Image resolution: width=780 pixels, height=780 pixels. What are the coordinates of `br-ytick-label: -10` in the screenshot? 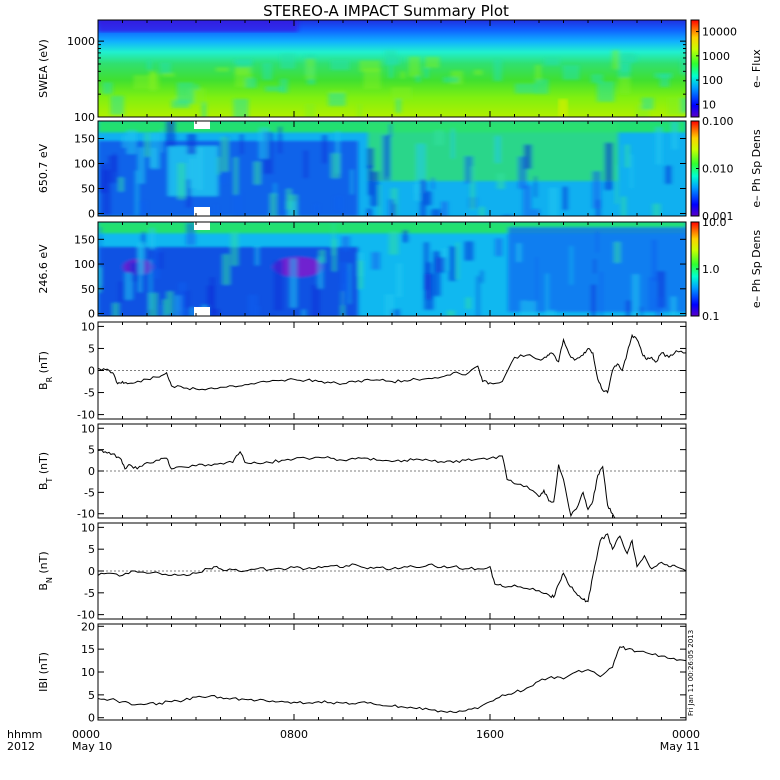 It's located at (86, 415).